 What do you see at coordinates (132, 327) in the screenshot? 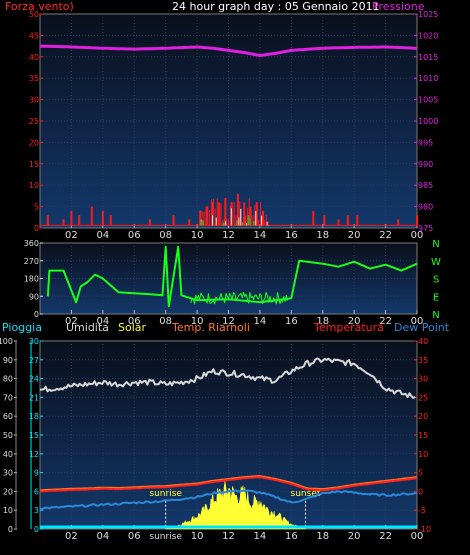
I see `legend-solar: Solar` at bounding box center [132, 327].